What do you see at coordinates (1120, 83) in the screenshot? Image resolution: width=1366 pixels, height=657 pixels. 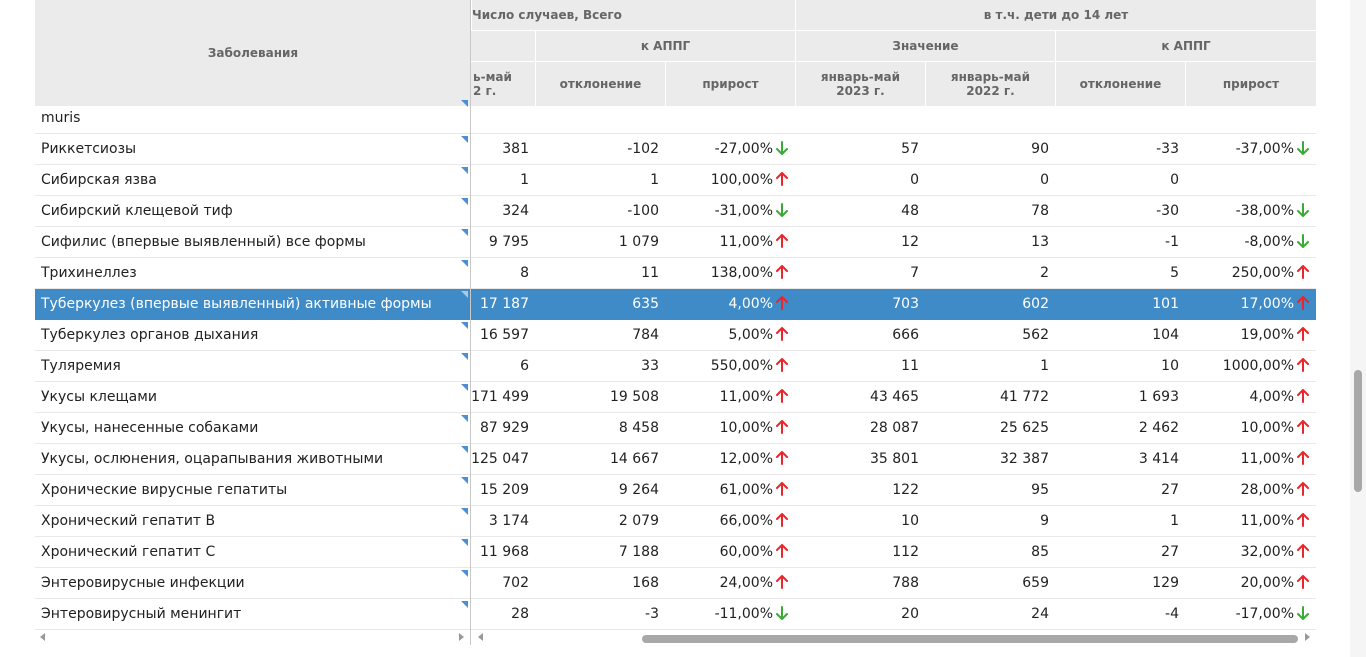 I see `header-deviation-2: отклонение` at bounding box center [1120, 83].